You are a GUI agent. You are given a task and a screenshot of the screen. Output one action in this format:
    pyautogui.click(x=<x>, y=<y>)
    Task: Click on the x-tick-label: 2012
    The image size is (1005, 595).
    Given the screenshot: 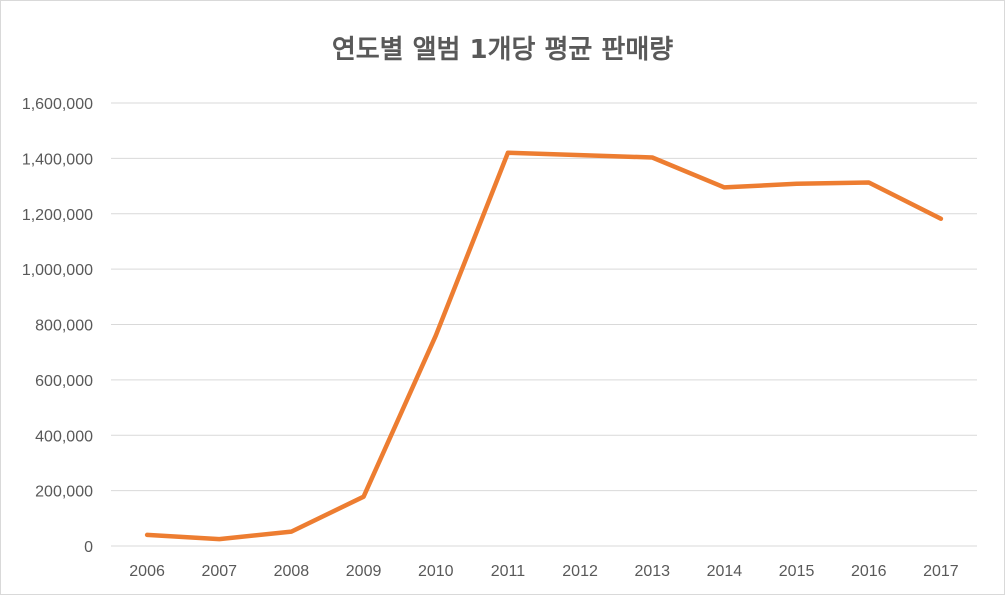 What is the action you would take?
    pyautogui.click(x=580, y=571)
    